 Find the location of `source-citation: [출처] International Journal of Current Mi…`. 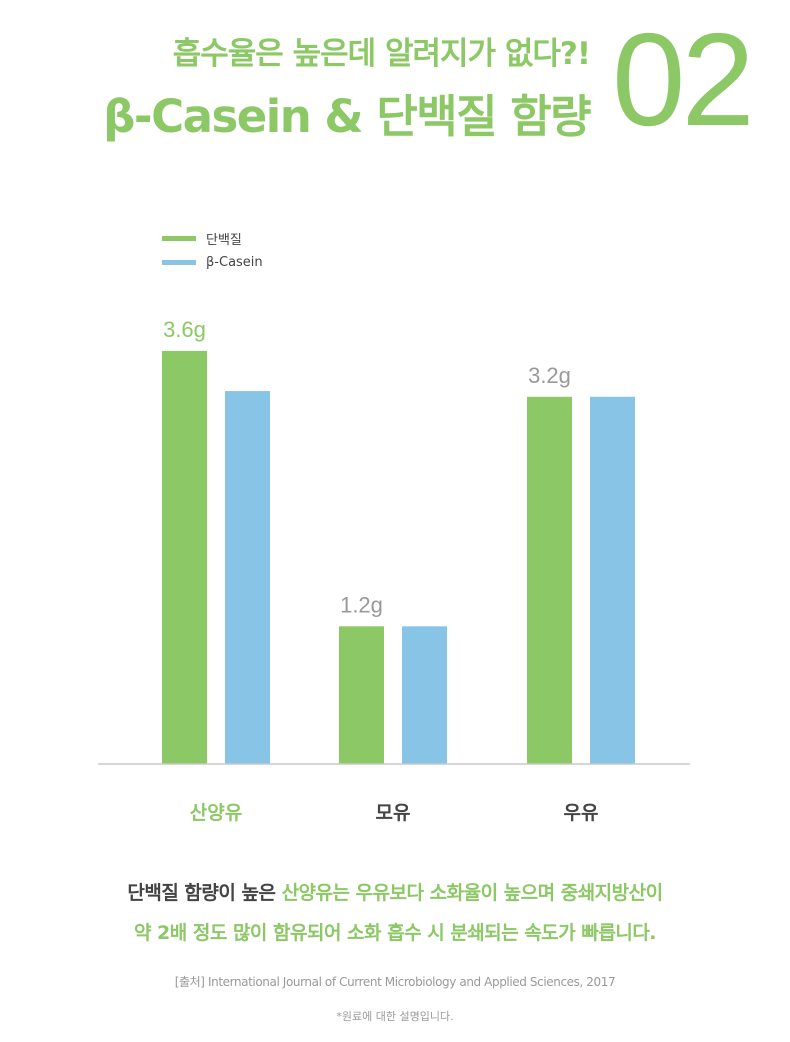

source-citation: [출처] International Journal of Current Mi… is located at coordinates (395, 982).